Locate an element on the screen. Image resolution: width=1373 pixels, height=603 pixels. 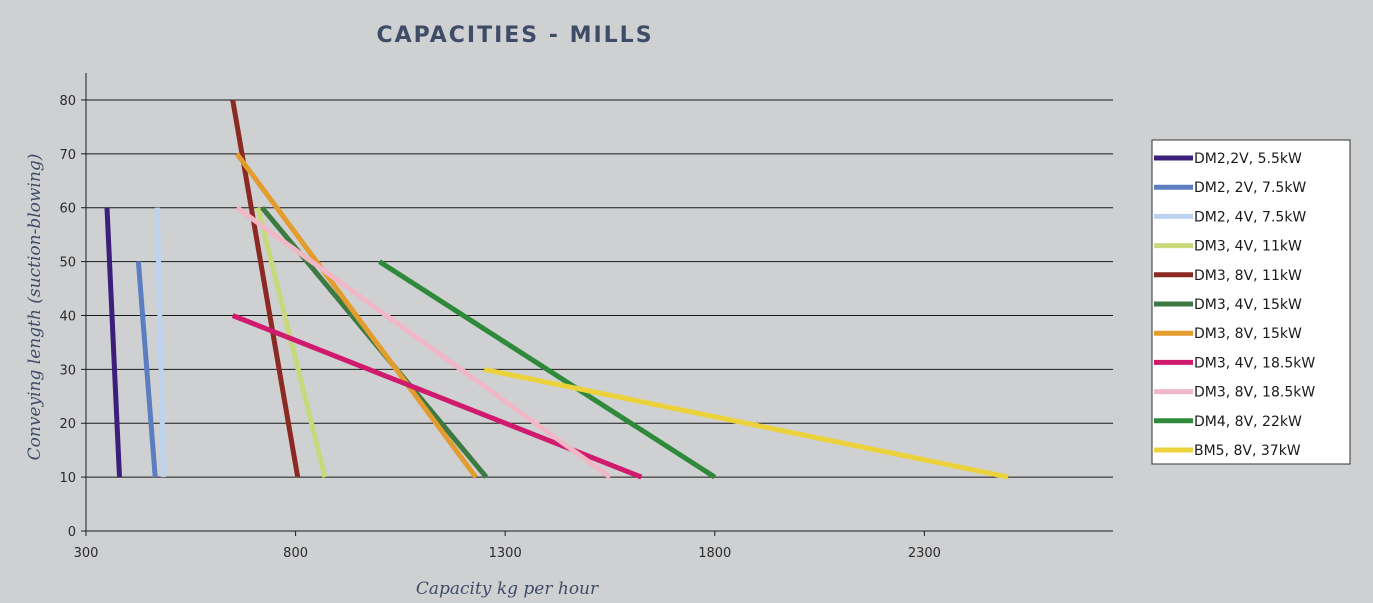
legend-label: BM5, 8V, 37kW is located at coordinates (1247, 451).